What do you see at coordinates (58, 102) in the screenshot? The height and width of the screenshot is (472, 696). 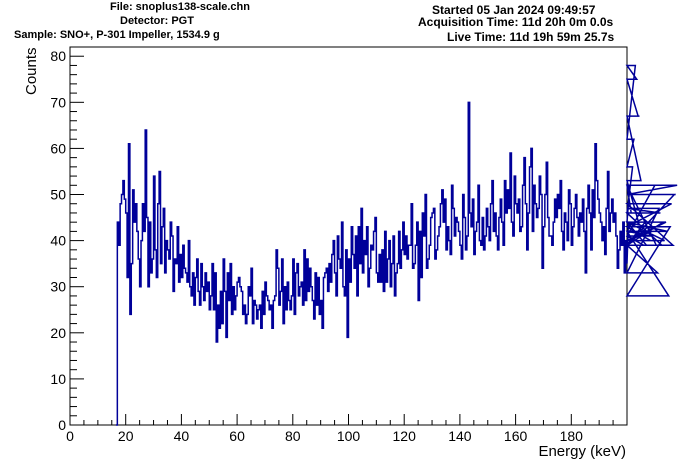 I see `y-tick-label: 70` at bounding box center [58, 102].